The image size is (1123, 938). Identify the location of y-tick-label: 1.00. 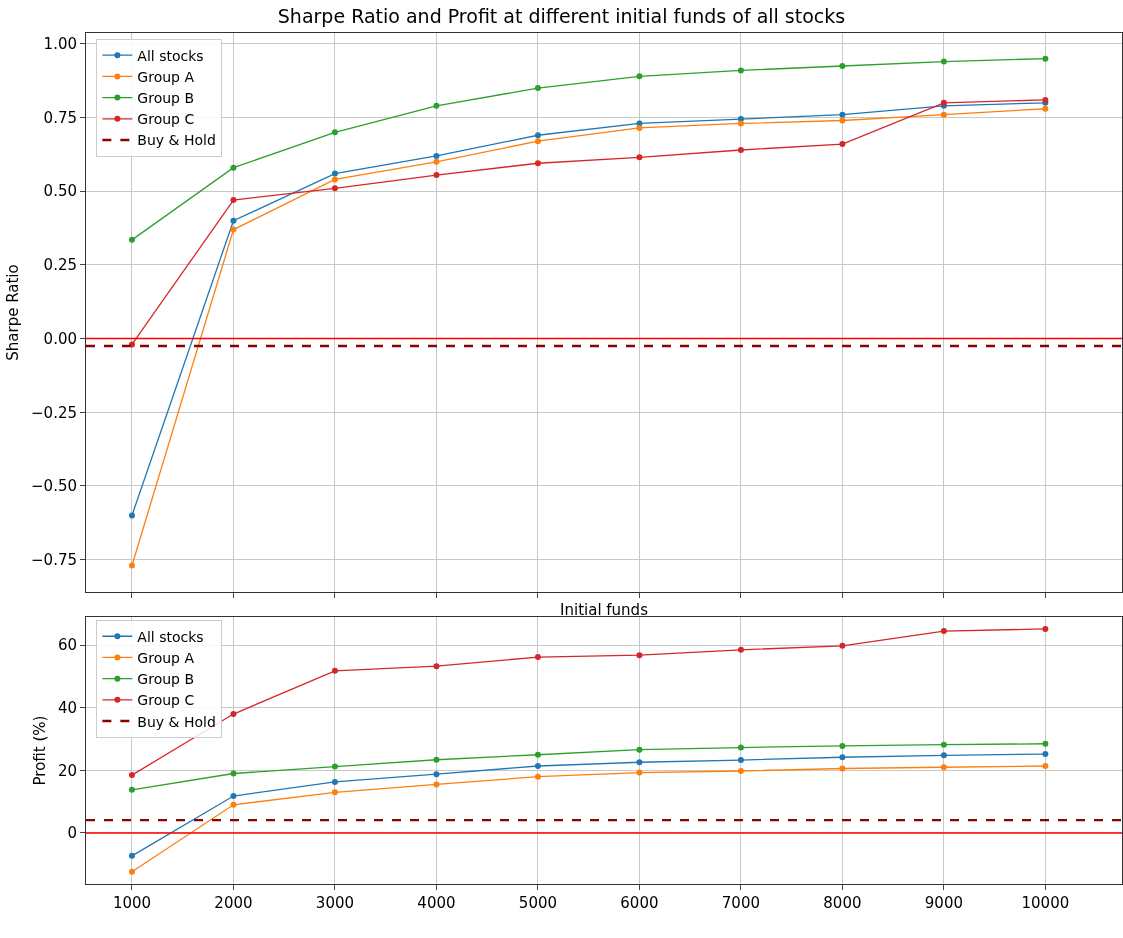
(60, 44).